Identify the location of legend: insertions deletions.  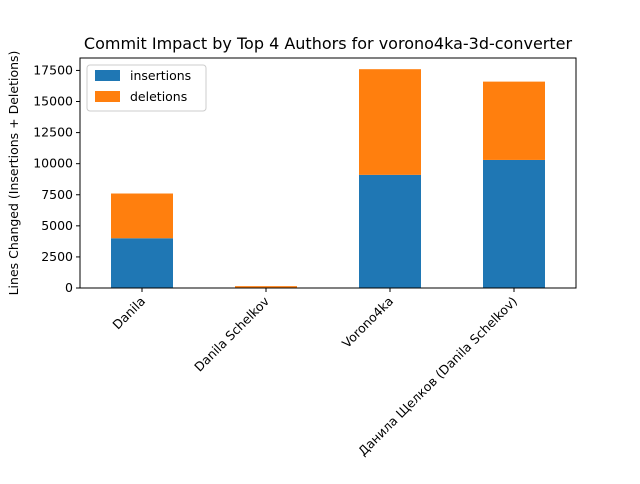
(146, 88).